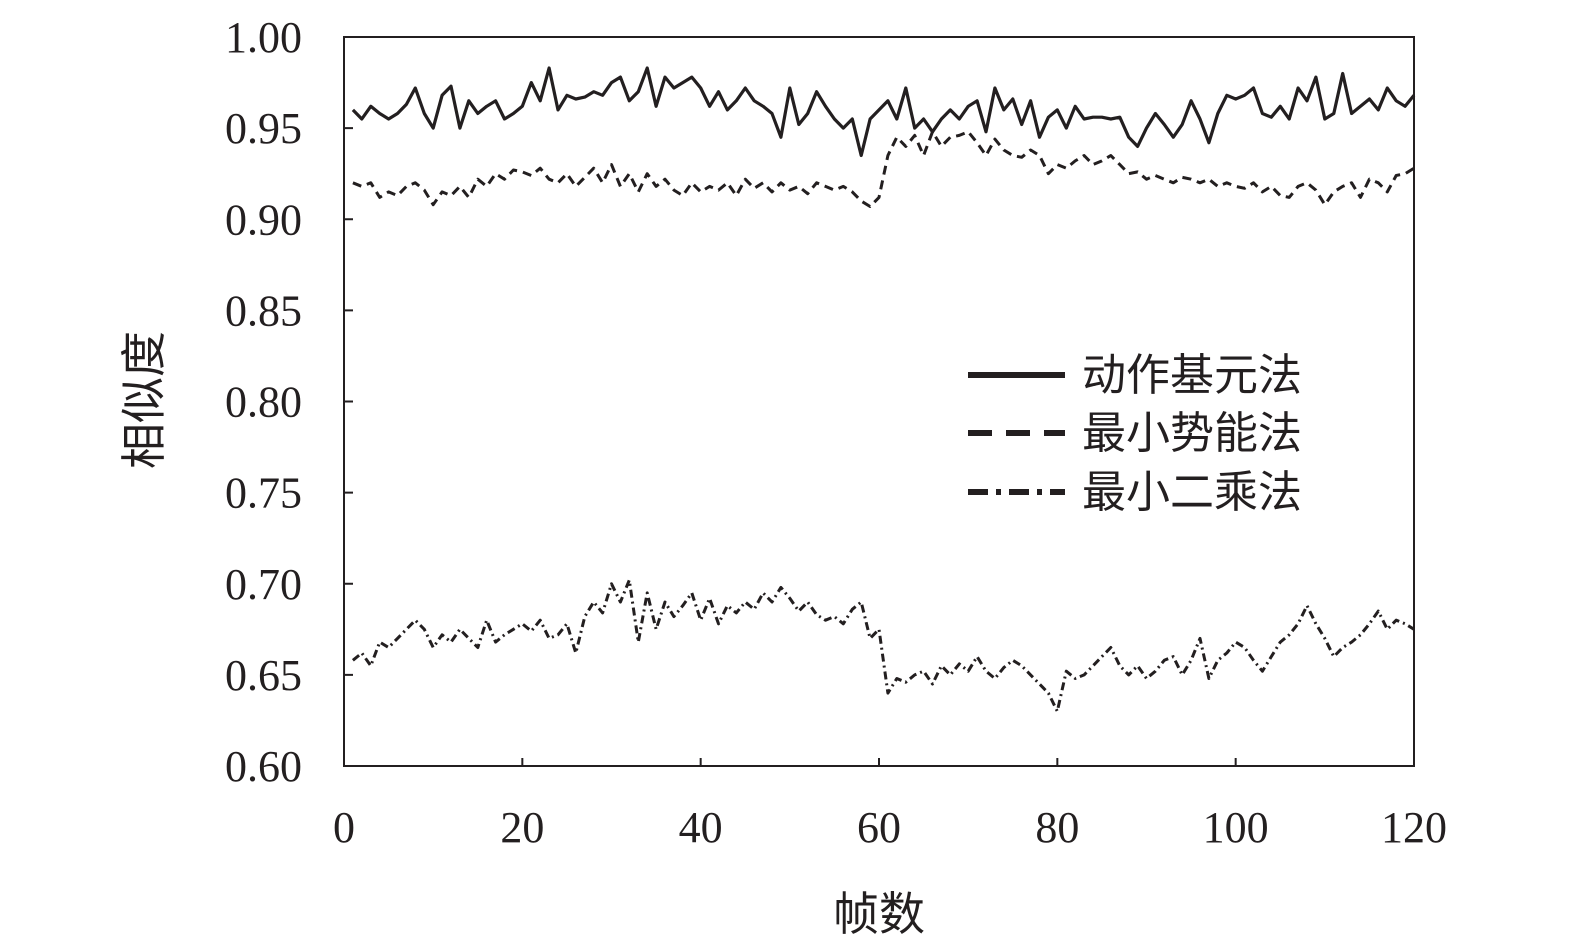 The width and height of the screenshot is (1575, 947). Describe the element at coordinates (883, 645) in the screenshot. I see `series-line-dashdot` at that location.